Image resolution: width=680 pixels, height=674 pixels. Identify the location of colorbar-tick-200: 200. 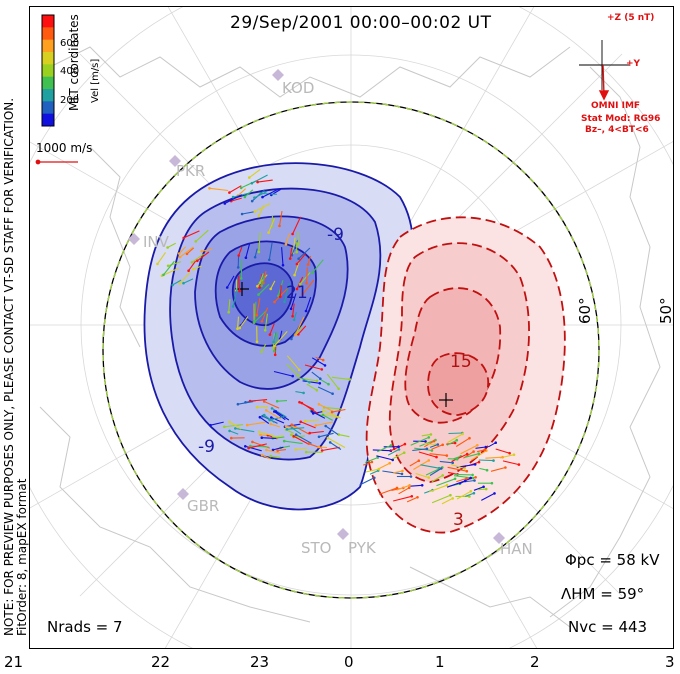
(70, 100).